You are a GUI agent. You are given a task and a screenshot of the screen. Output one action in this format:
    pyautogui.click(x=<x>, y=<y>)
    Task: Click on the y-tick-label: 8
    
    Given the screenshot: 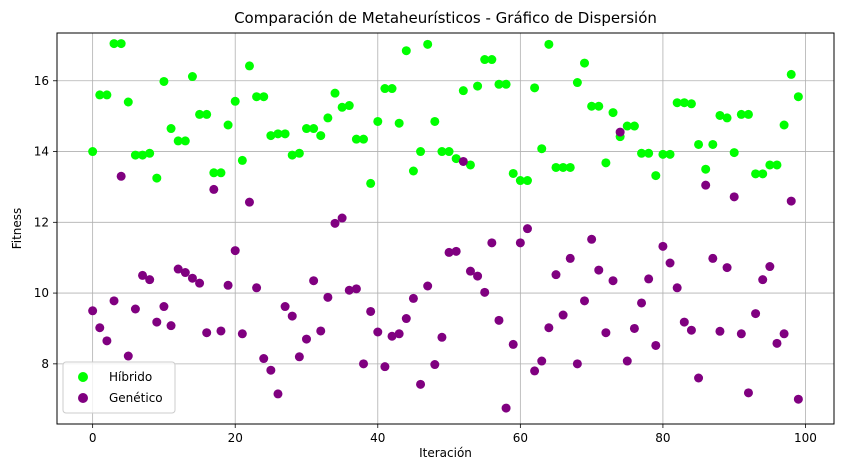 What is the action you would take?
    pyautogui.click(x=45, y=364)
    